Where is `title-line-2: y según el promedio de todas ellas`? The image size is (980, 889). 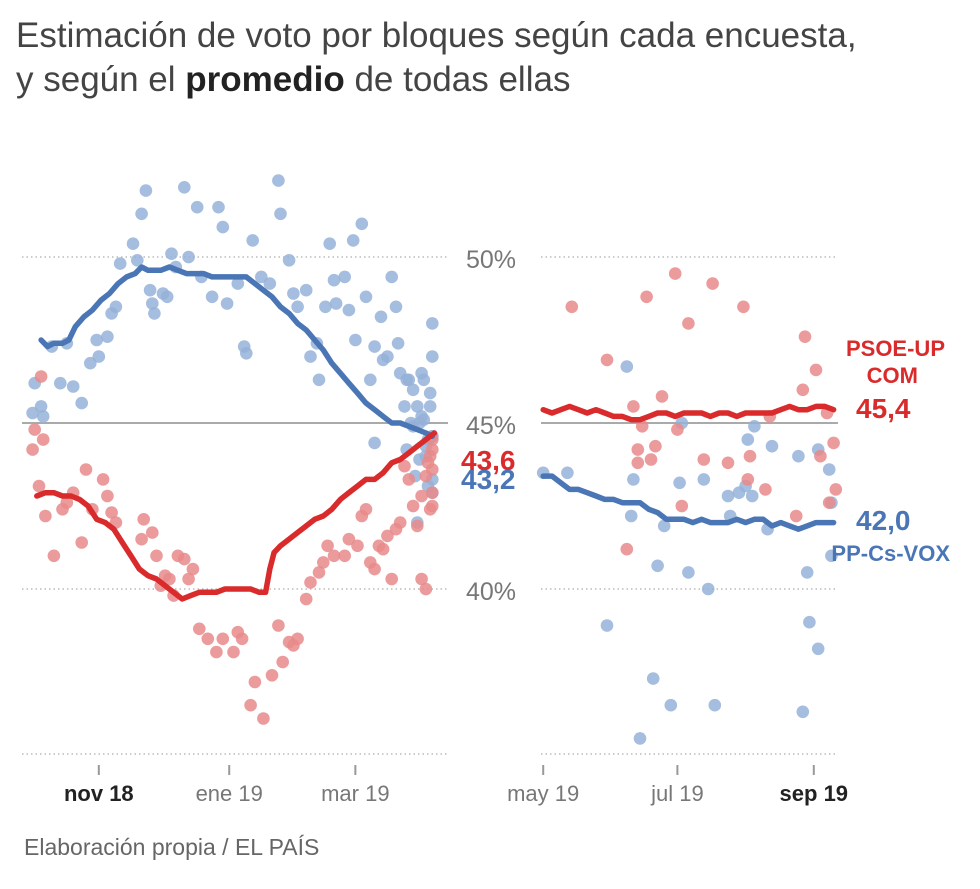 title-line-2: y según el promedio de todas ellas is located at coordinates (491, 80).